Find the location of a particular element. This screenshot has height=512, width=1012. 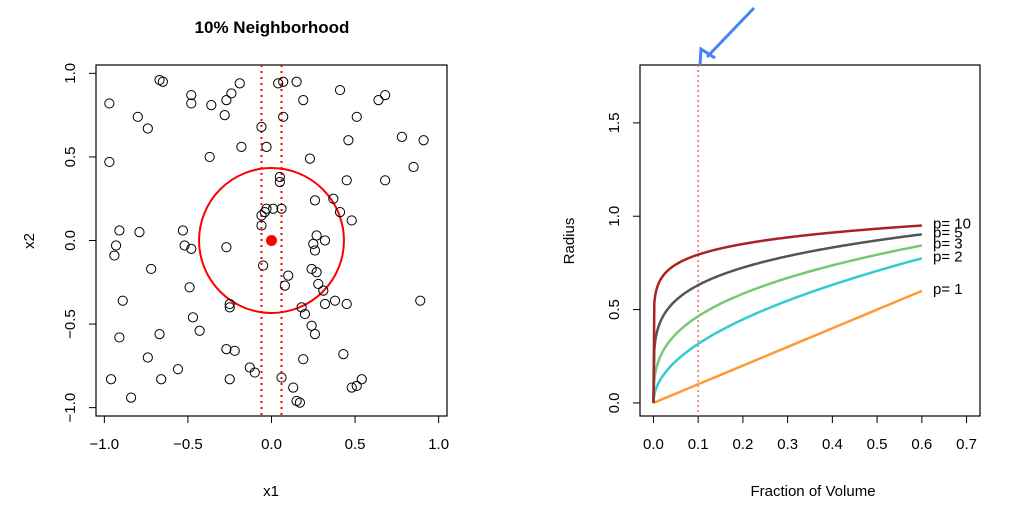

series-line-p10 is located at coordinates (787, 313).